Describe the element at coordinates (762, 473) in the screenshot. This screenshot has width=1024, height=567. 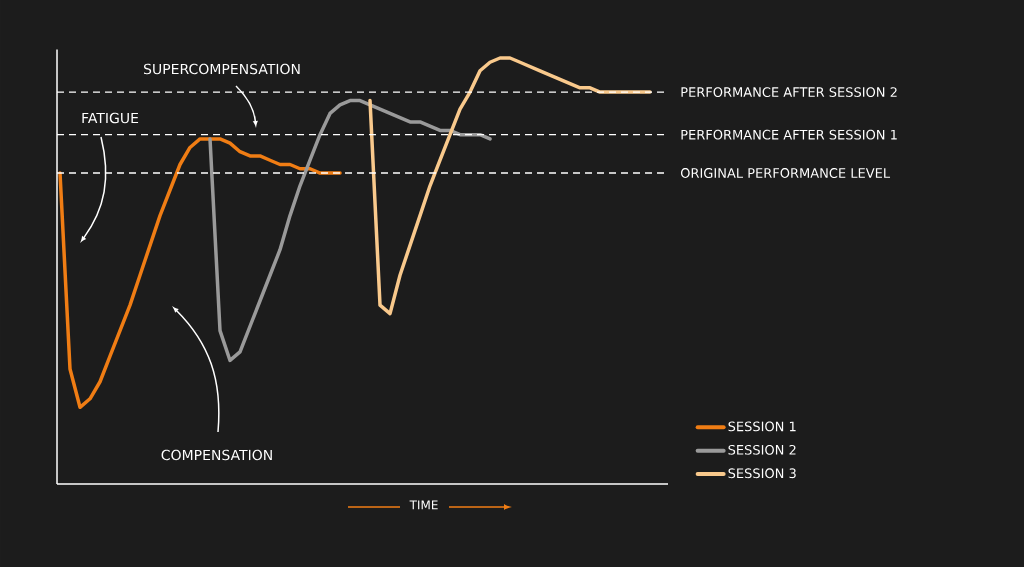
I see `legend-label: SESSION 3` at that location.